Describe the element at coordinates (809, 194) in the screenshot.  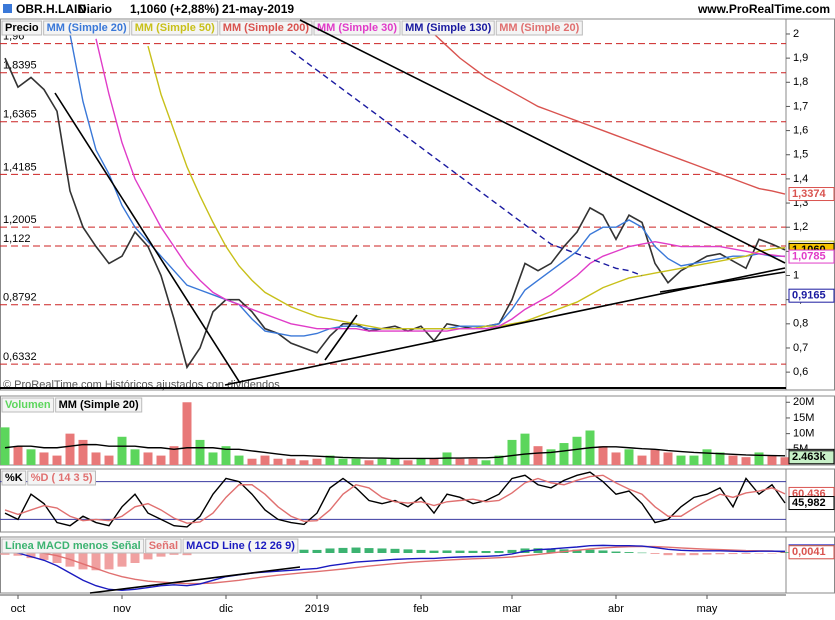
I see `last-value-label: 1,3374` at that location.